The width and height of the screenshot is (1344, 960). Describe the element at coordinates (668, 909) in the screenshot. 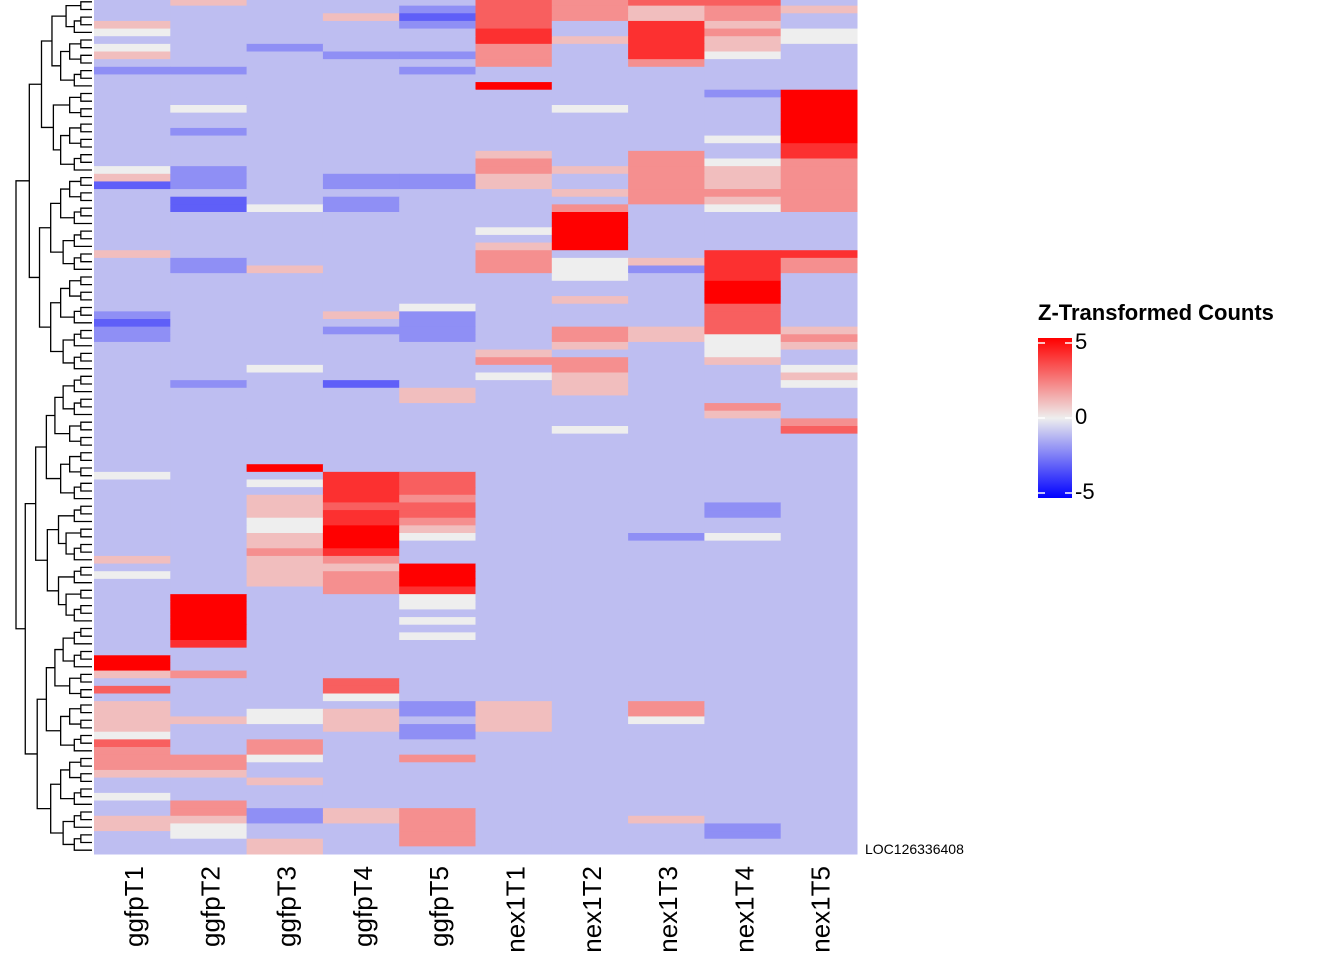

I see `column-label: nex1T3` at that location.